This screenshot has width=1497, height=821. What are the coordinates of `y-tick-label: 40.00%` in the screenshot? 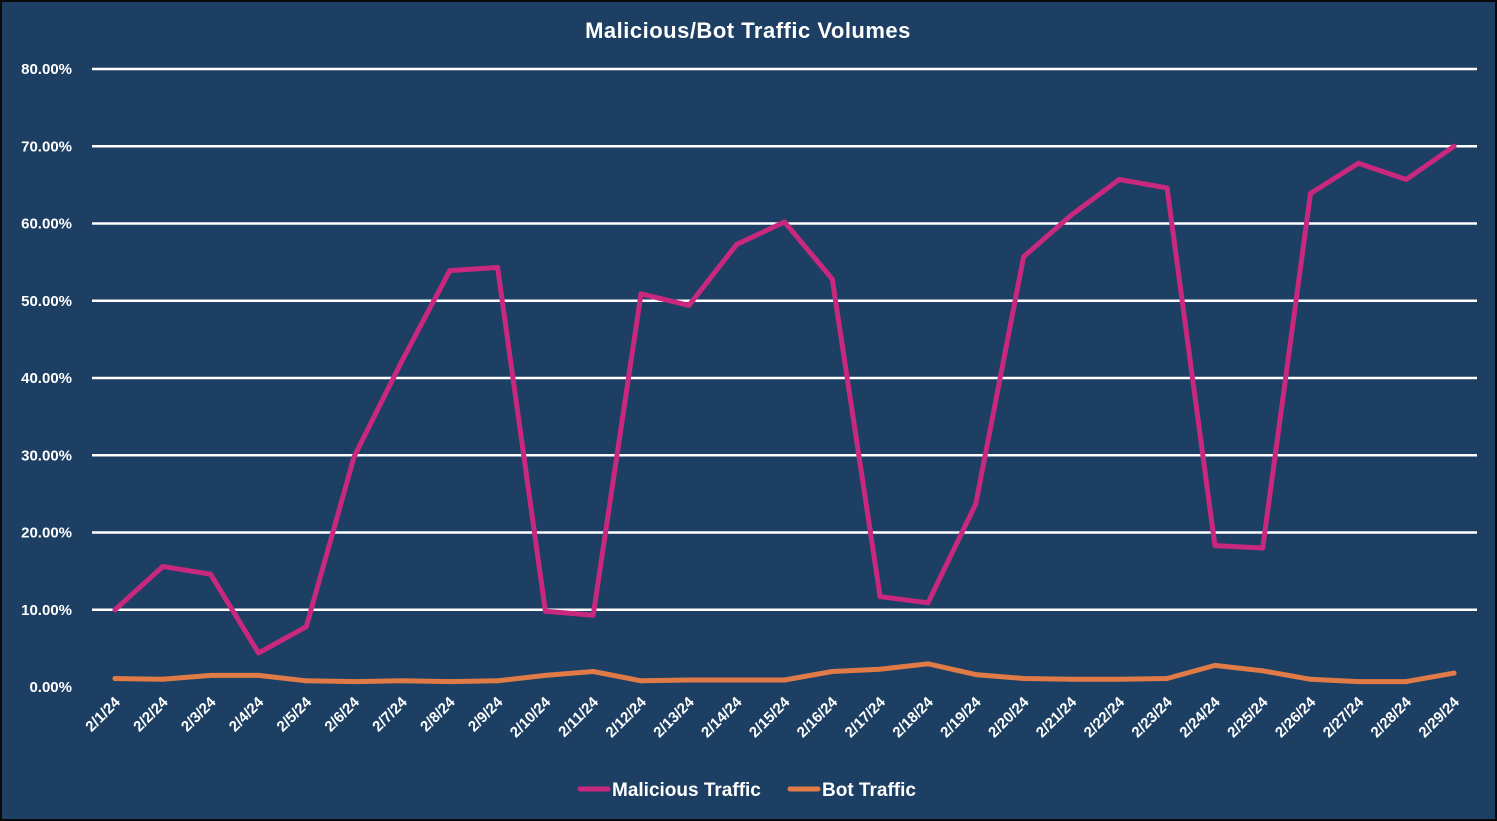 It's located at (46, 378).